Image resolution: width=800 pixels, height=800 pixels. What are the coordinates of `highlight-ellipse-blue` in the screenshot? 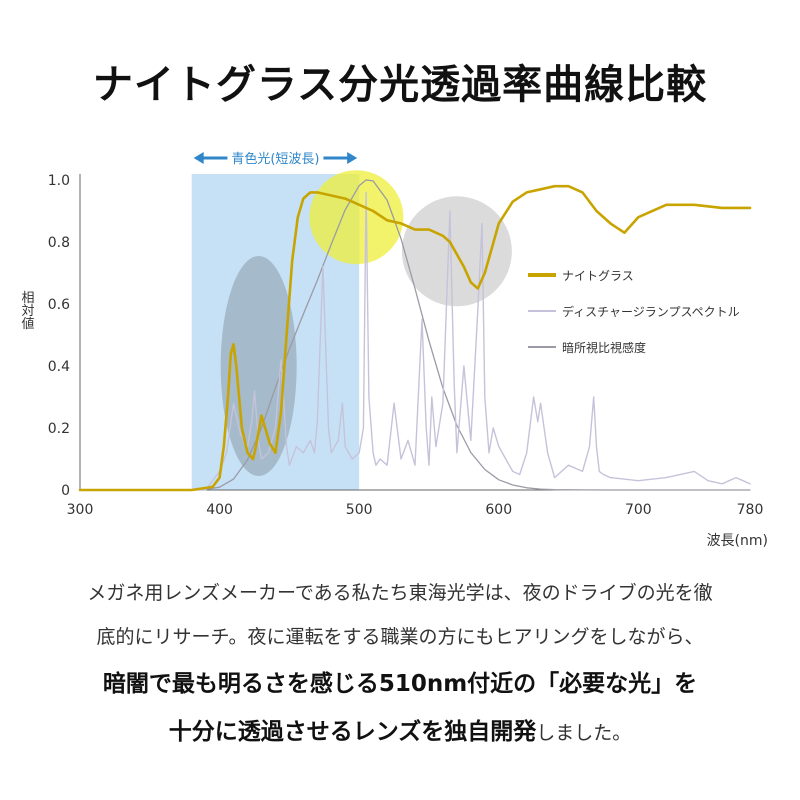 It's located at (258, 366).